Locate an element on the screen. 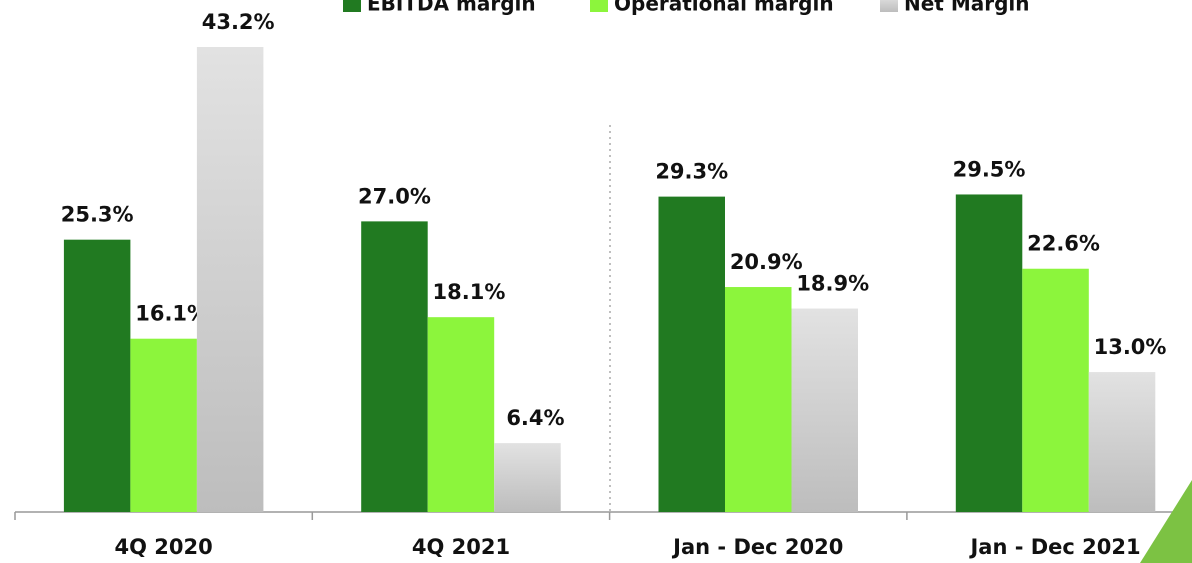 The height and width of the screenshot is (563, 1192). data-label: 18.1% is located at coordinates (469, 292).